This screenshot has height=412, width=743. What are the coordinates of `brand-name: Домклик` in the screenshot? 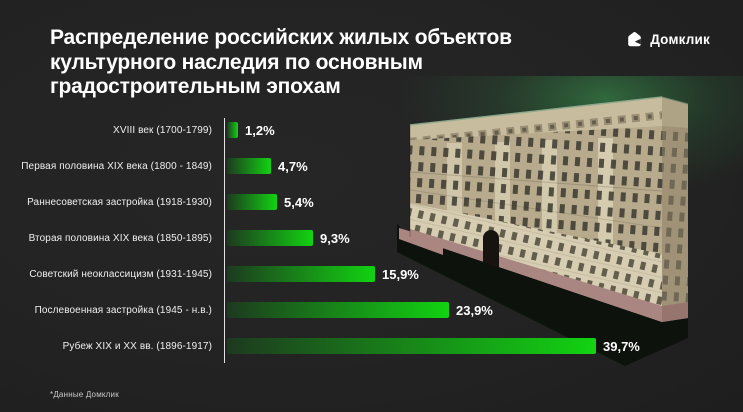 It's located at (680, 39).